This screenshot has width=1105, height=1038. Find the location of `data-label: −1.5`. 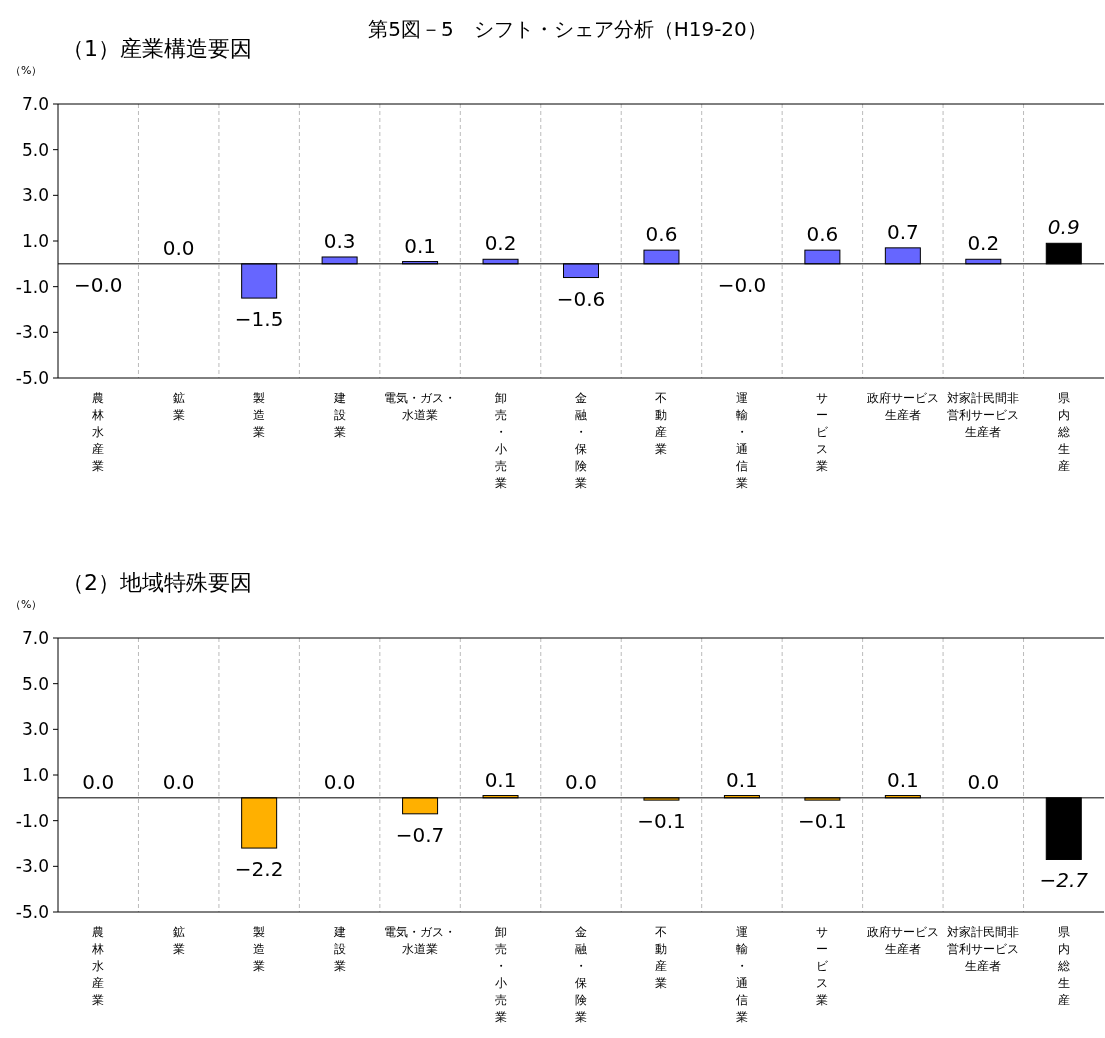

data-label: −1.5 is located at coordinates (259, 319).